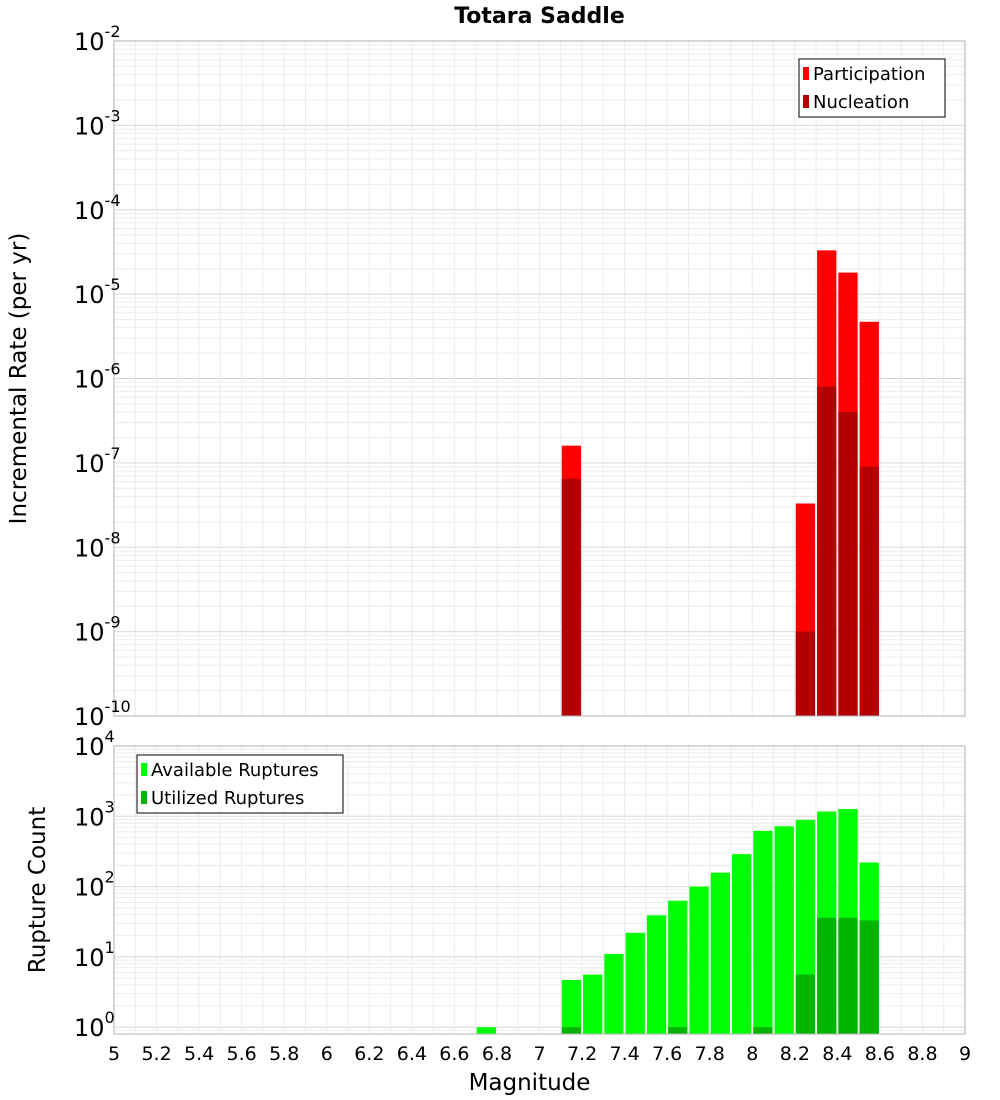  I want to click on x-tick-label: 5.8, so click(284, 1054).